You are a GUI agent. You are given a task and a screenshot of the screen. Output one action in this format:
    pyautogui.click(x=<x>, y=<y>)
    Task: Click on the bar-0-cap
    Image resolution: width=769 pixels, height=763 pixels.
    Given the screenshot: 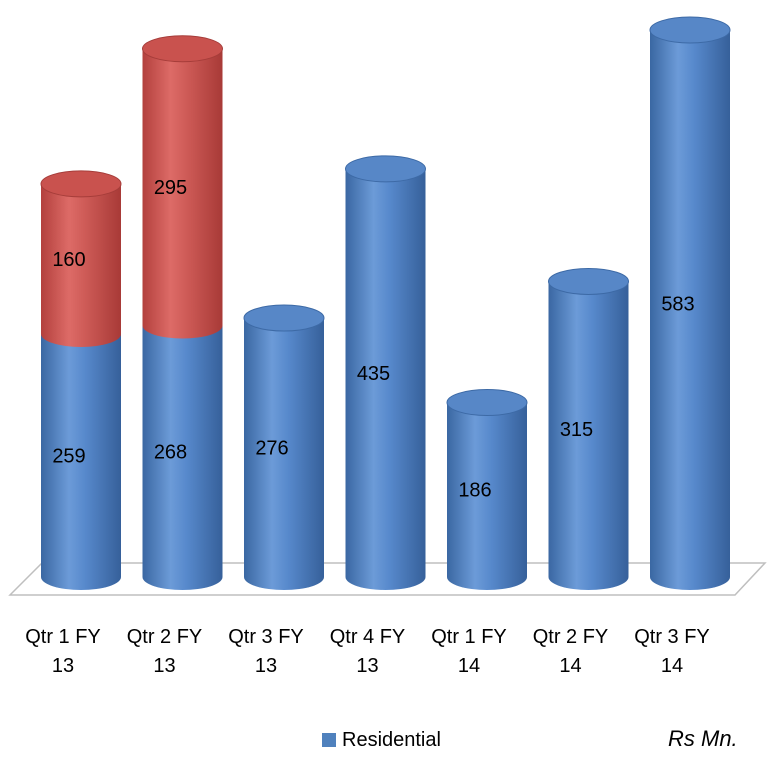 What is the action you would take?
    pyautogui.click(x=81, y=184)
    